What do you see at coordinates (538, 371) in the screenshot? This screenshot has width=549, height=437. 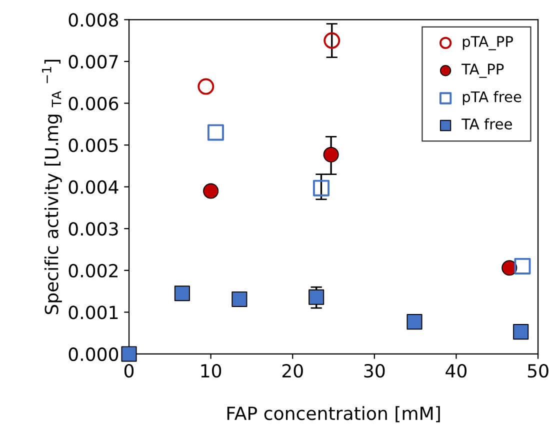 I see `x-tick-label: 50` at bounding box center [538, 371].